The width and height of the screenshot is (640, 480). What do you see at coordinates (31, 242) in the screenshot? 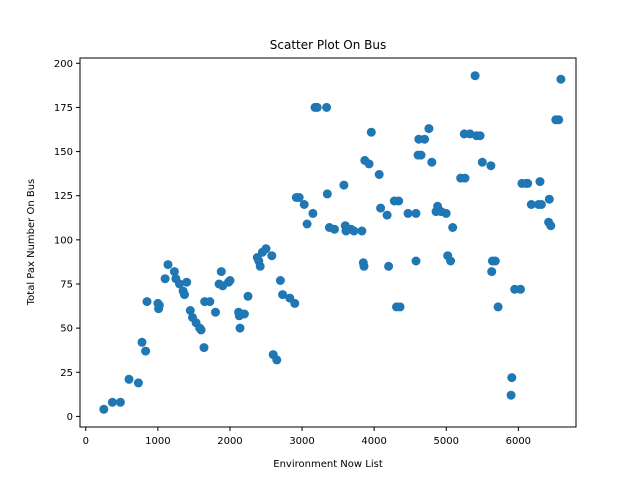
I see `y-axis-label: Total Pax Number On Bus` at bounding box center [31, 242].